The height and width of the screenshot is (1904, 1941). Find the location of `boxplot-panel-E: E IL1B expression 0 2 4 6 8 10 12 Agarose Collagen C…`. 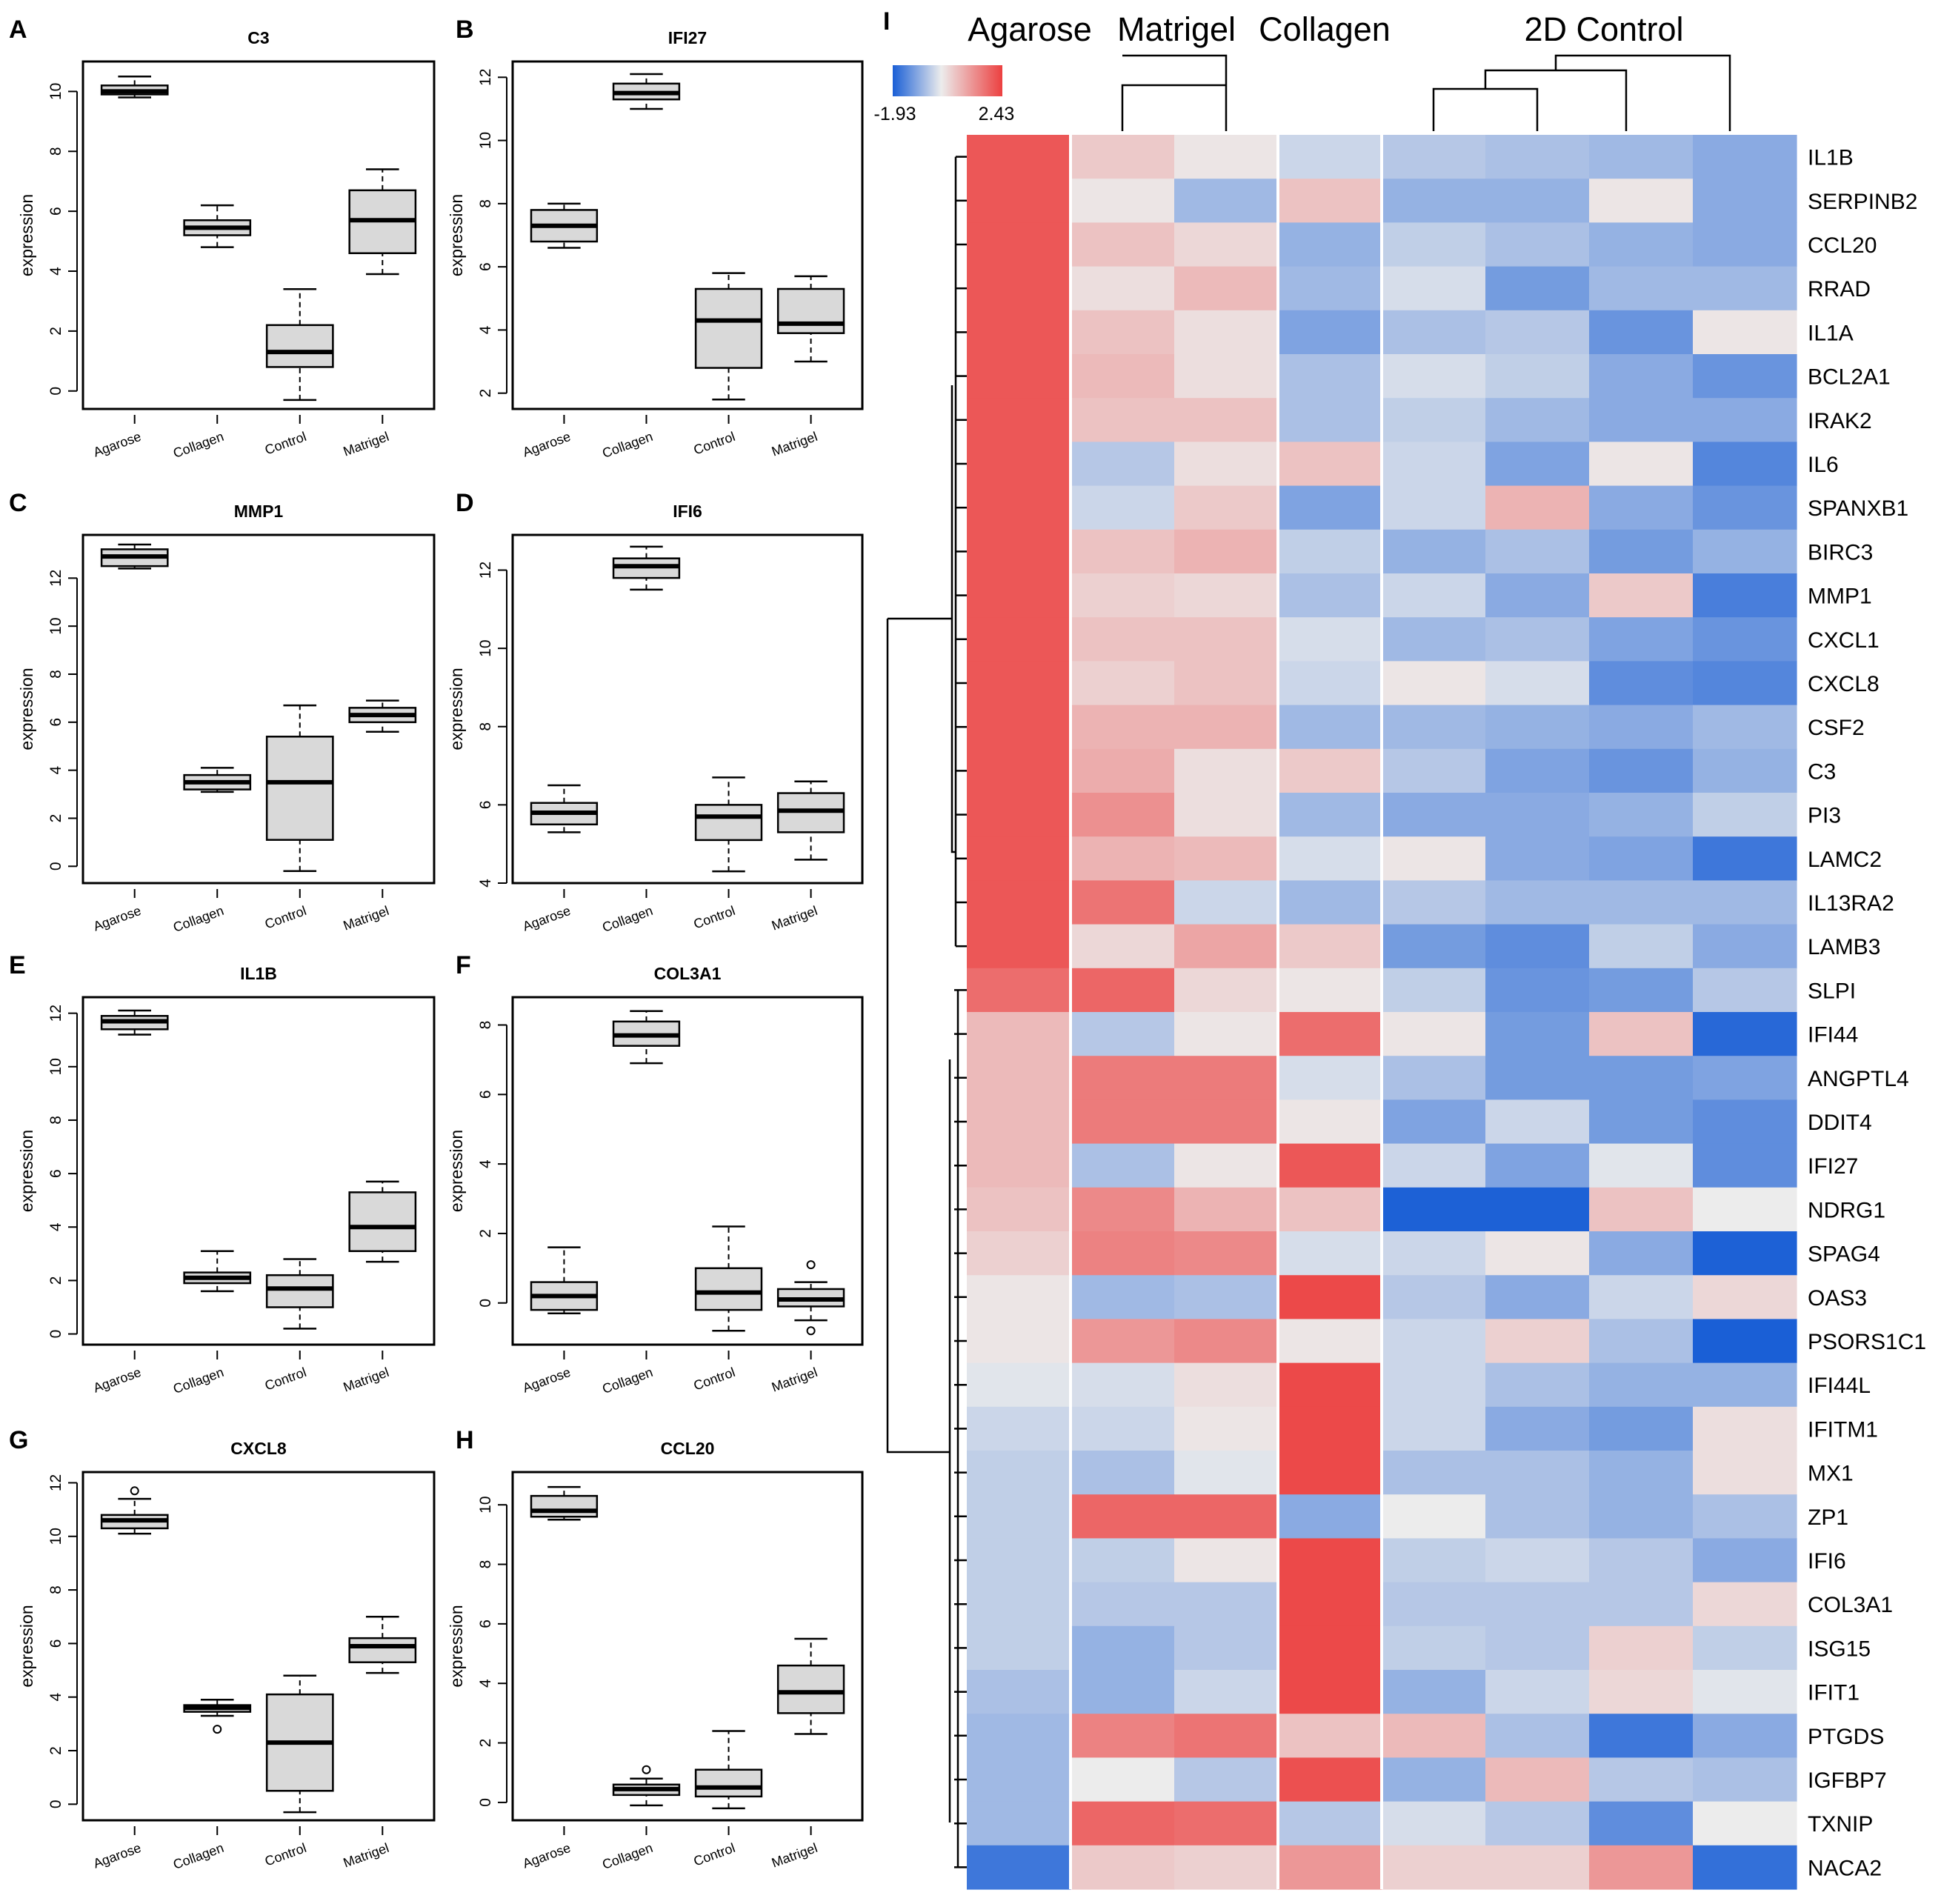

boxplot-panel-E: E IL1B expression 0 2 4 6 8 10 12 Agarose Collagen C… is located at coordinates (222, 1174).